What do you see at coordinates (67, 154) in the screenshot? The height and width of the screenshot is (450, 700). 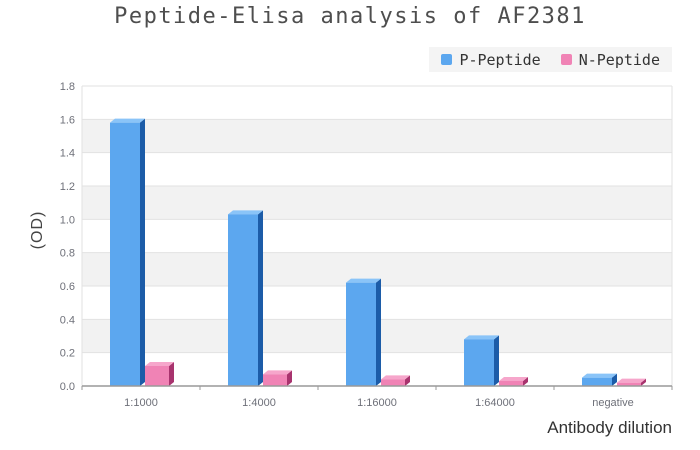 I see `y-tick-label: 1.4` at bounding box center [67, 154].